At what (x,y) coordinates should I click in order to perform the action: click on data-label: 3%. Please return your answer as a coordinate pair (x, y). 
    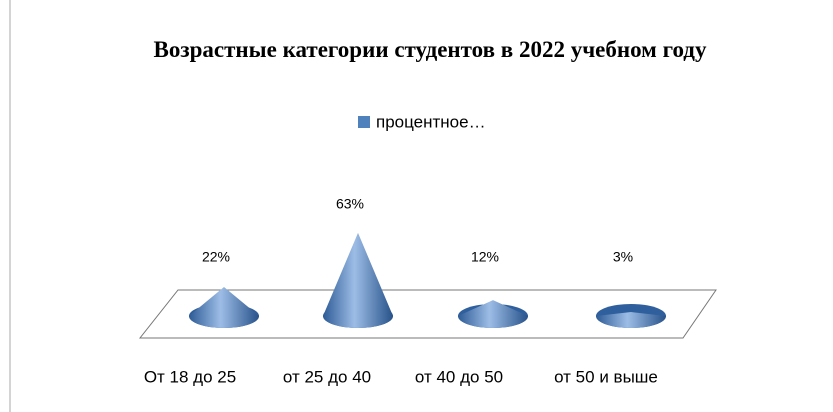
    Looking at the image, I should click on (623, 257).